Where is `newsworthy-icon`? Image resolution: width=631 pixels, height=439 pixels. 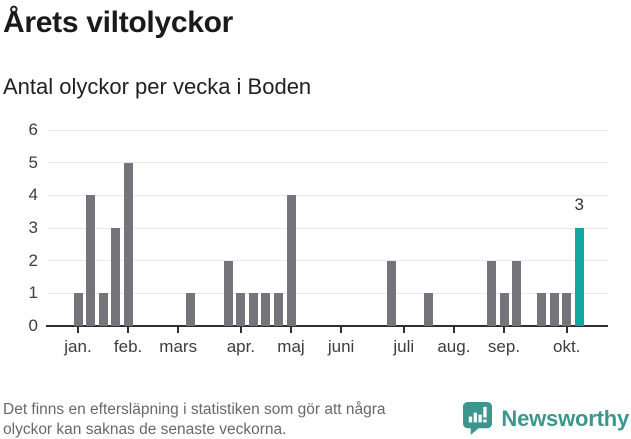
newsworthy-icon is located at coordinates (477, 418).